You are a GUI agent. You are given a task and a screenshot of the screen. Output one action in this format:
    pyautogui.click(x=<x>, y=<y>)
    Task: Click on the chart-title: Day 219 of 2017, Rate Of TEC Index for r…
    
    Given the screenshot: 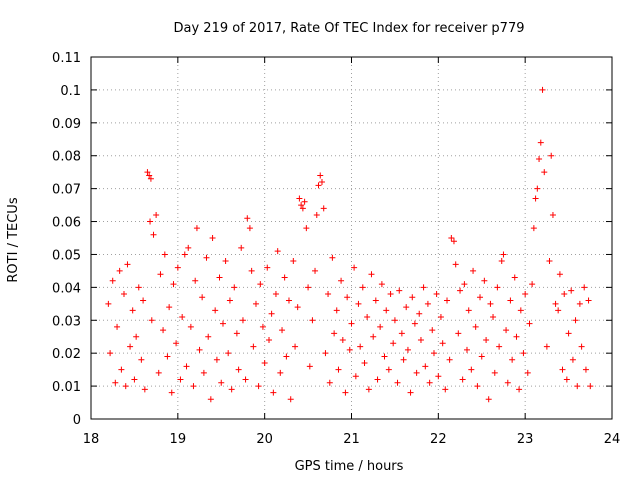 What is the action you would take?
    pyautogui.click(x=349, y=28)
    